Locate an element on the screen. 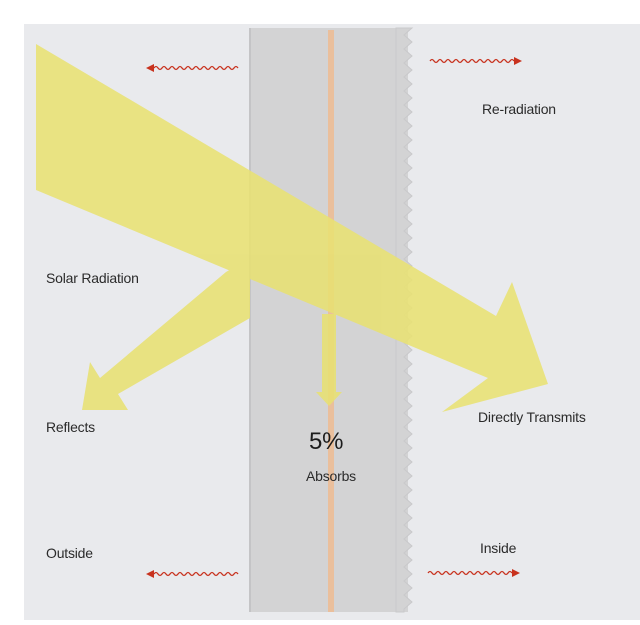 The width and height of the screenshot is (640, 625). directly-transmits-label: Directly Transmits is located at coordinates (532, 417).